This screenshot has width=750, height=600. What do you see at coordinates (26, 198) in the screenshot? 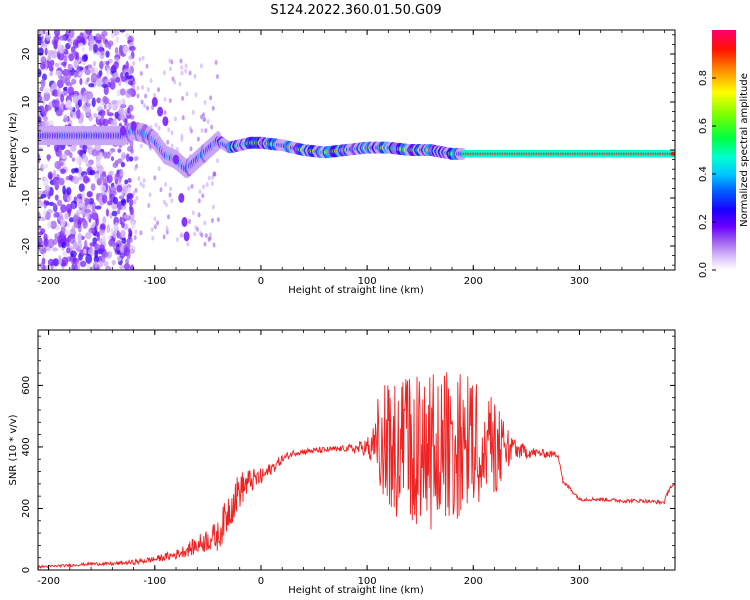
I see `y-tick-label: -10` at bounding box center [26, 198].